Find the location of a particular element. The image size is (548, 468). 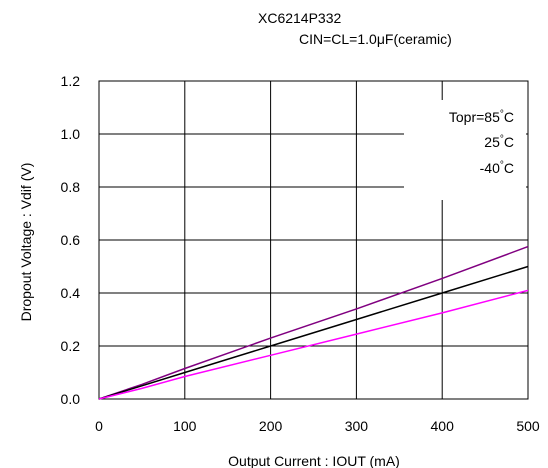

y-tick-label: 1.0 is located at coordinates (71, 134).